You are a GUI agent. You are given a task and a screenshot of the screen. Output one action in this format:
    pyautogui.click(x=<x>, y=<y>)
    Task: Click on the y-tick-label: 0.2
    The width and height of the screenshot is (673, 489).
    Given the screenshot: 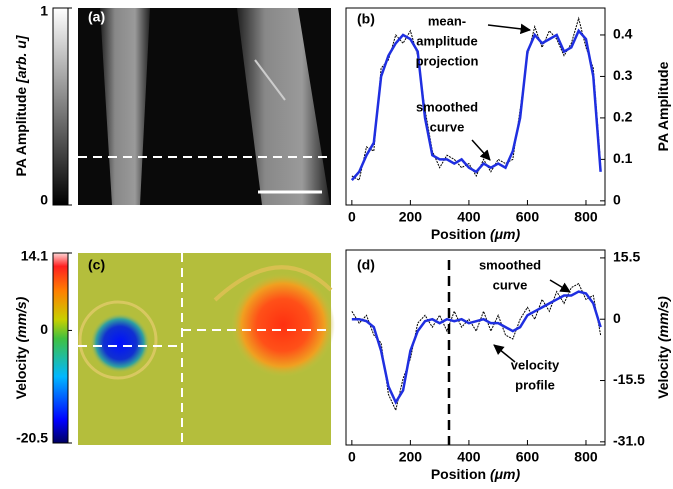 What is the action you would take?
    pyautogui.click(x=623, y=117)
    